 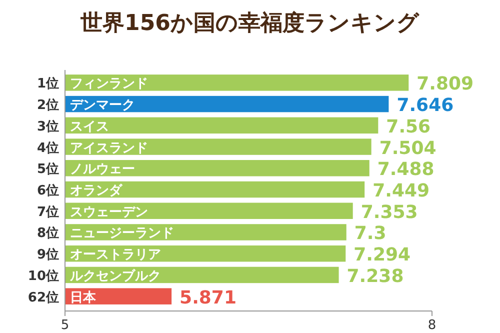 What do you see at coordinates (65, 325) in the screenshot?
I see `x-tick-label: 5` at bounding box center [65, 325].